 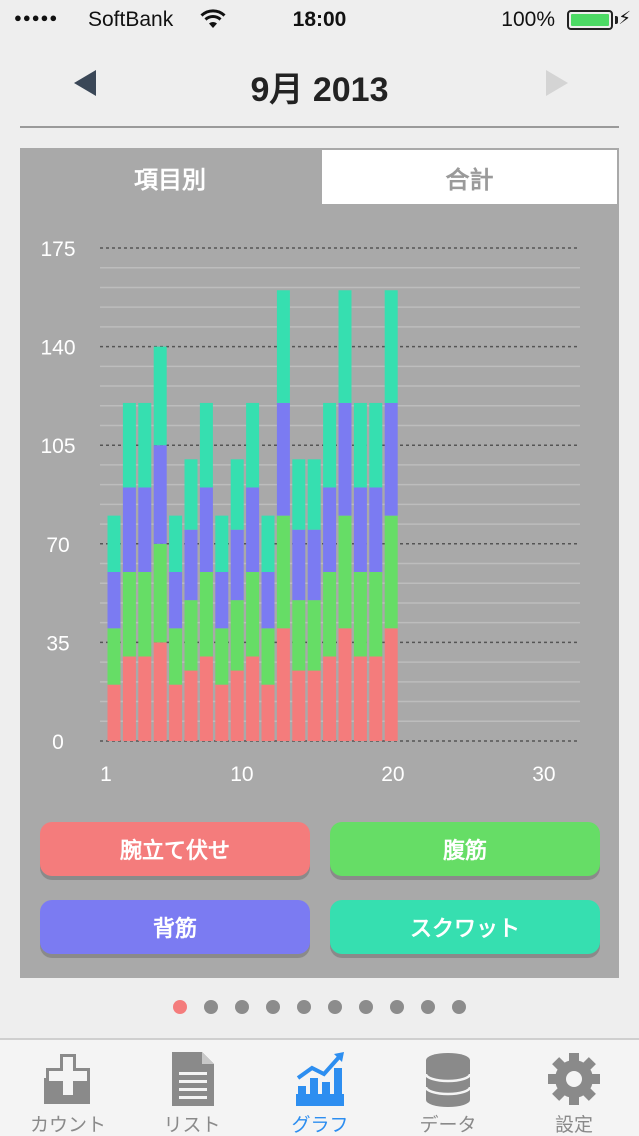 I want to click on status-time: 18:00, so click(x=319, y=19).